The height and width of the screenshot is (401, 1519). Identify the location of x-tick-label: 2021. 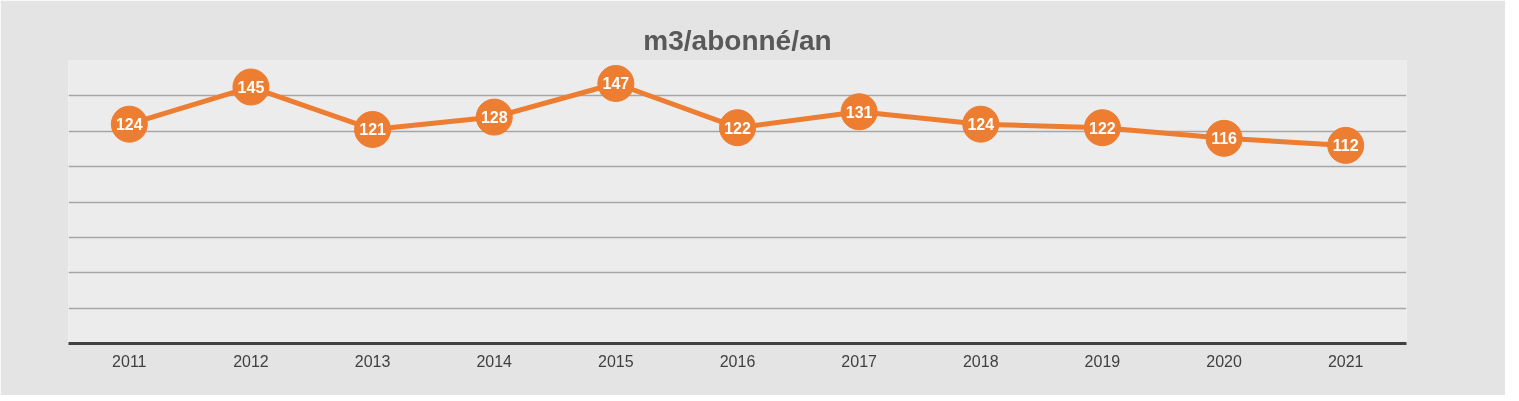
(1345, 361).